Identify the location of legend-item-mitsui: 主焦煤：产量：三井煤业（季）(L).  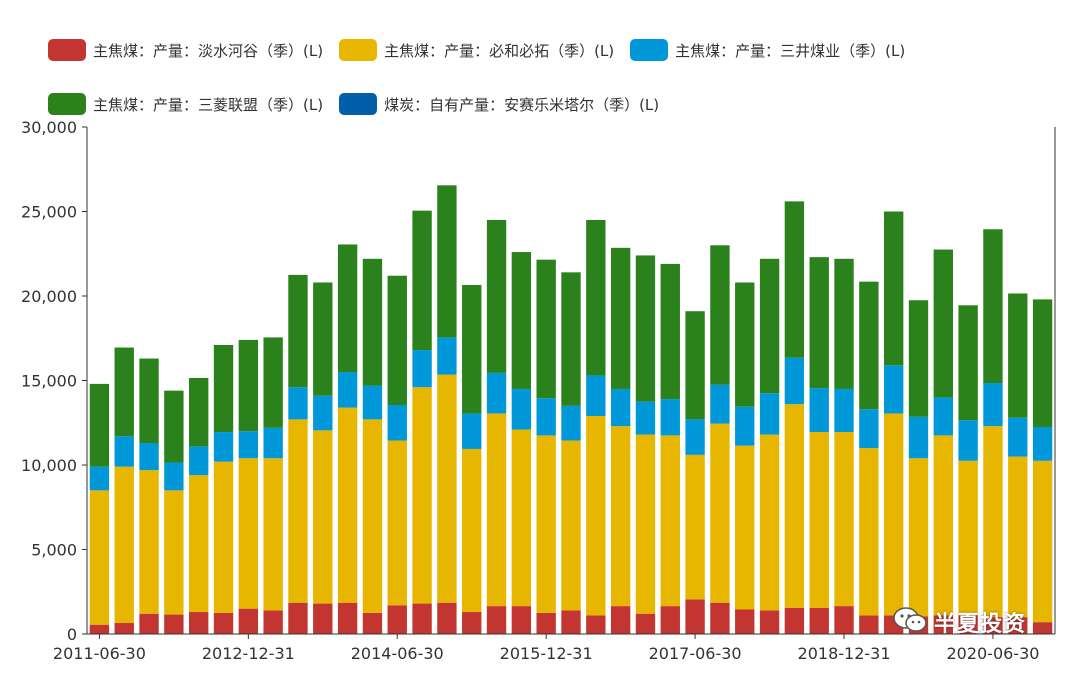
(767, 50).